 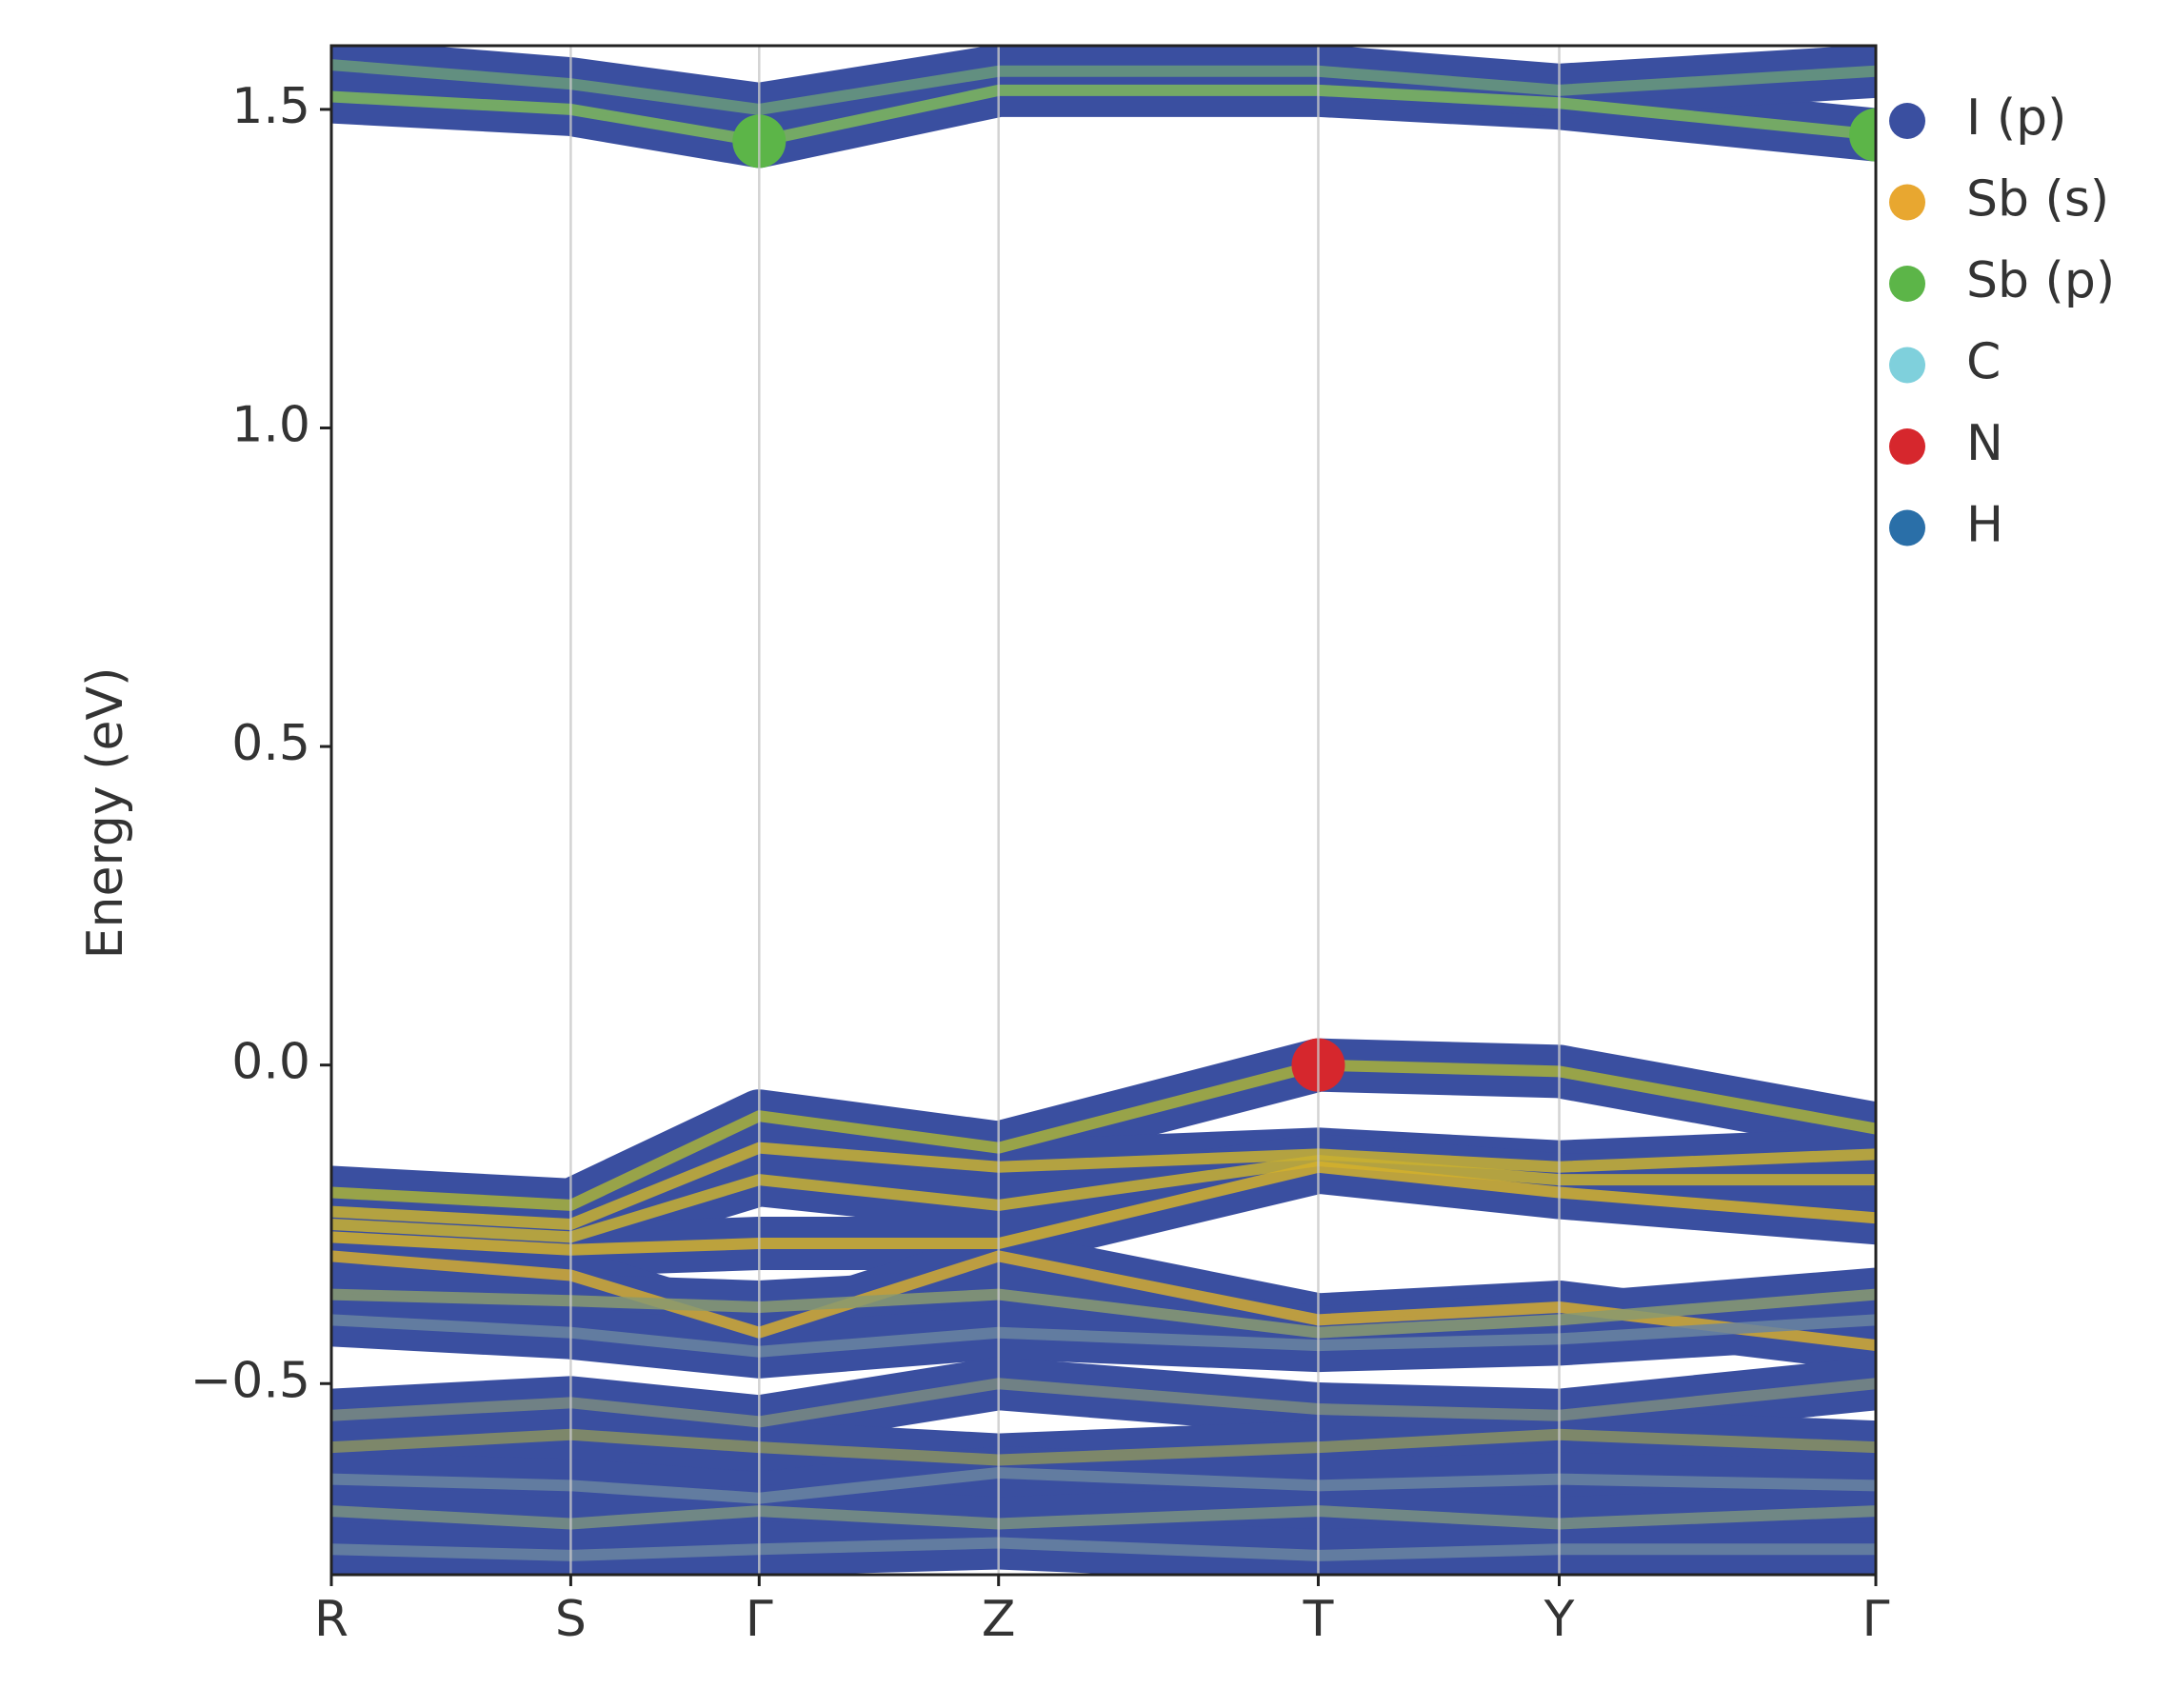 I want to click on legend-label: C, so click(x=1984, y=362).